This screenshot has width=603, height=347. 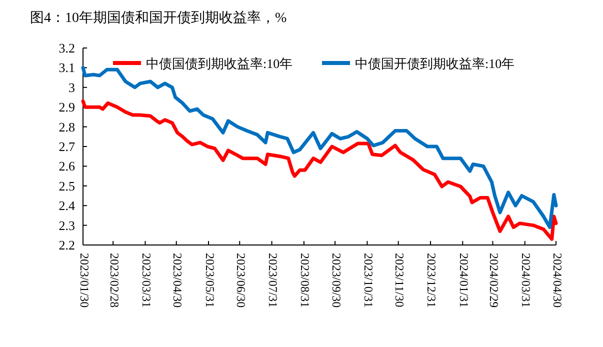 What do you see at coordinates (84, 280) in the screenshot?
I see `x-tick-label: 2023/01/30` at bounding box center [84, 280].